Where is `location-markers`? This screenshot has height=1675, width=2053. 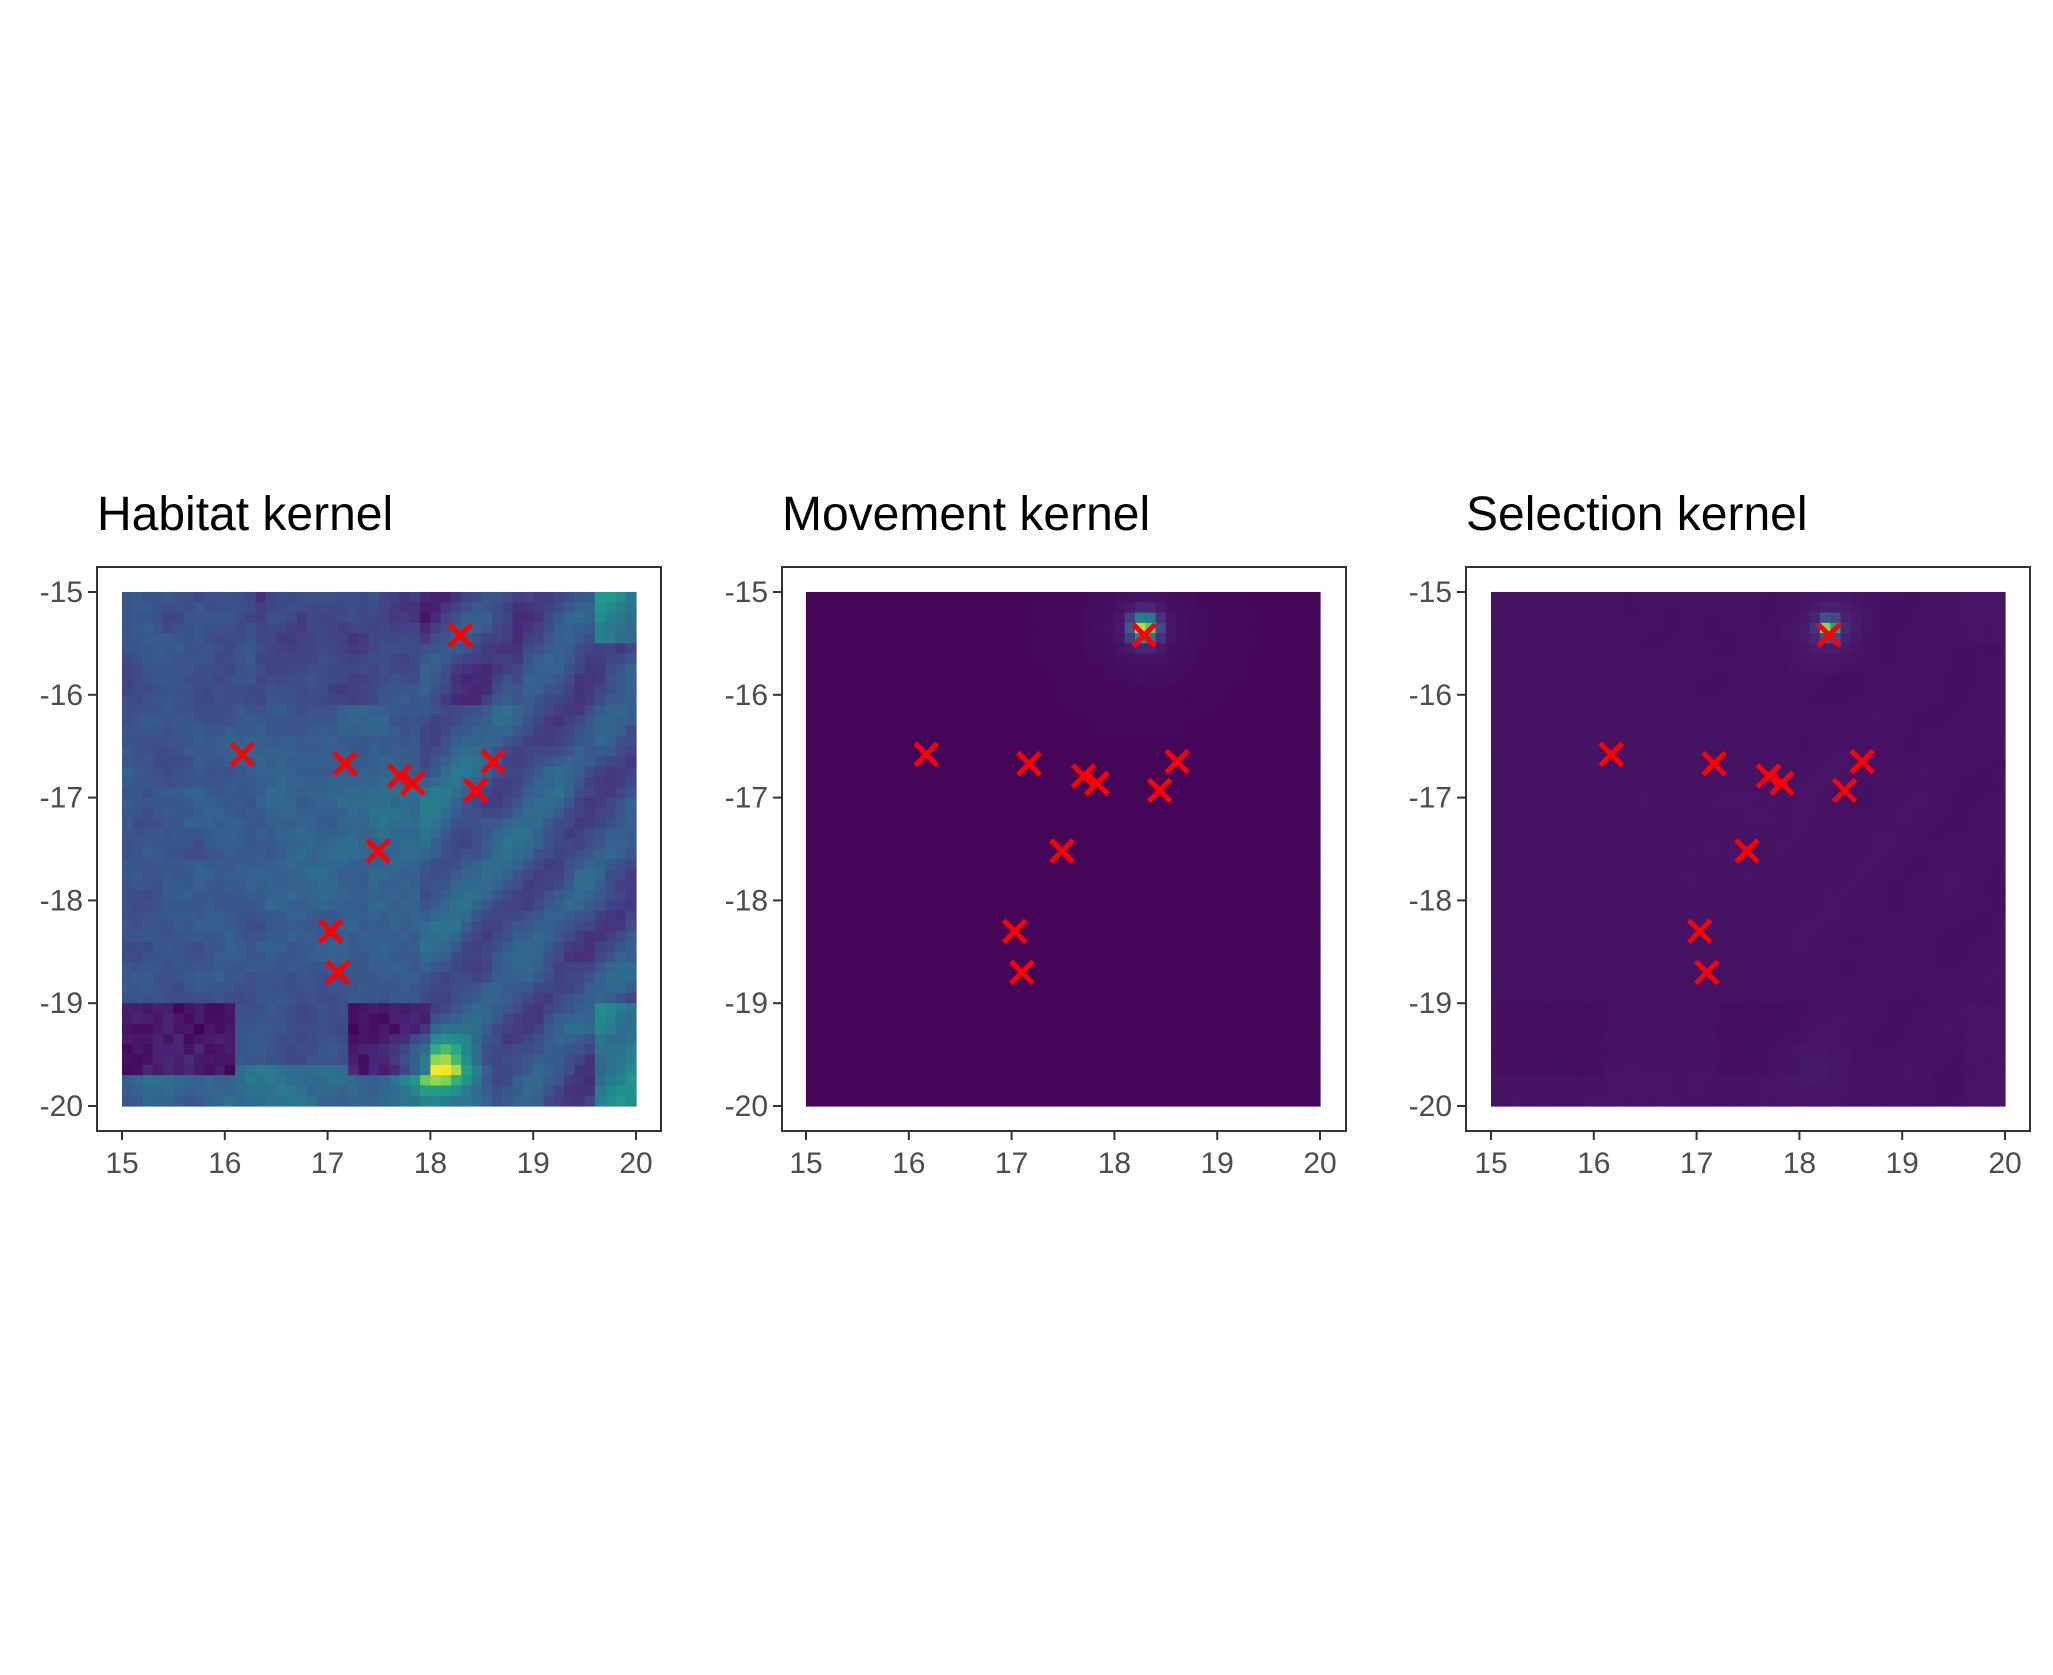 location-markers is located at coordinates (367, 804).